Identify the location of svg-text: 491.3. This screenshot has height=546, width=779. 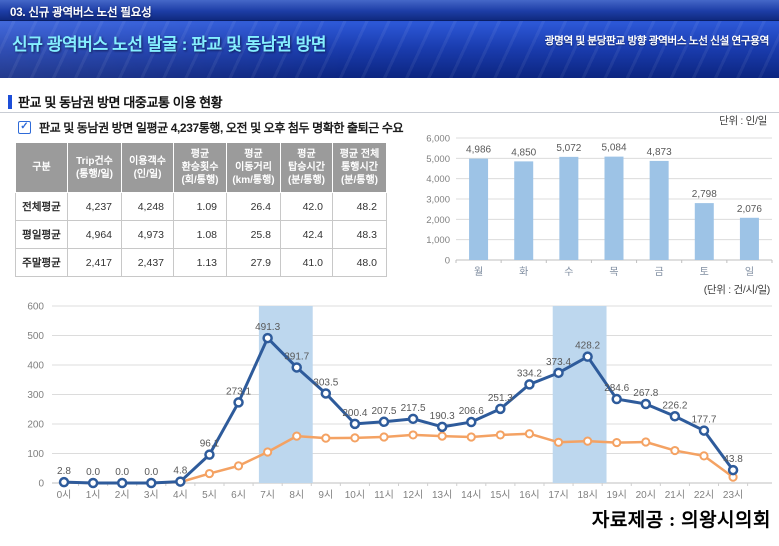
(267, 327).